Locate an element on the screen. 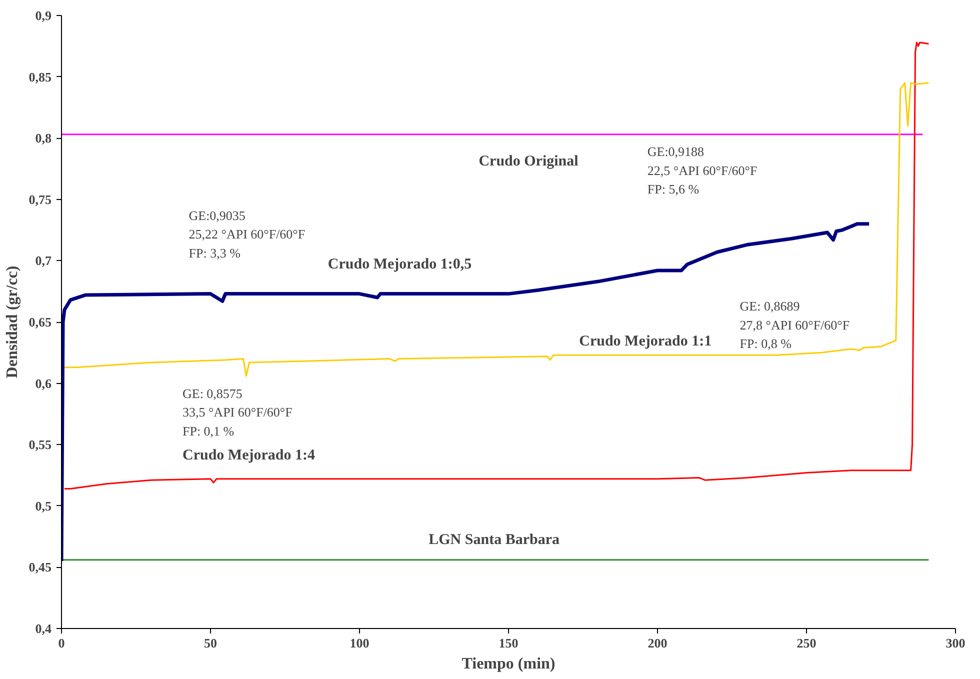  y-tick-label: 0,45 is located at coordinates (40, 567).